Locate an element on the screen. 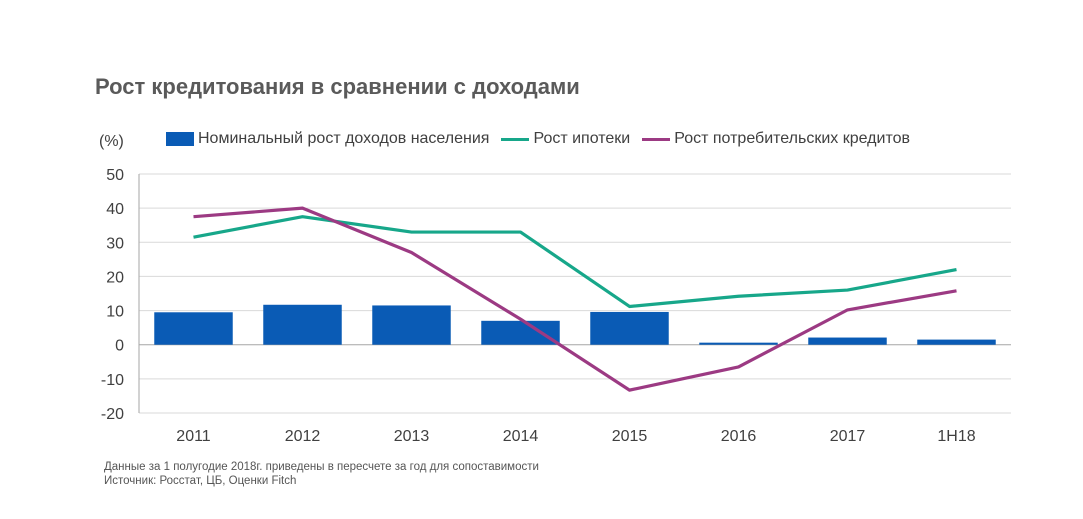  y-tick-label: 20 is located at coordinates (115, 277).